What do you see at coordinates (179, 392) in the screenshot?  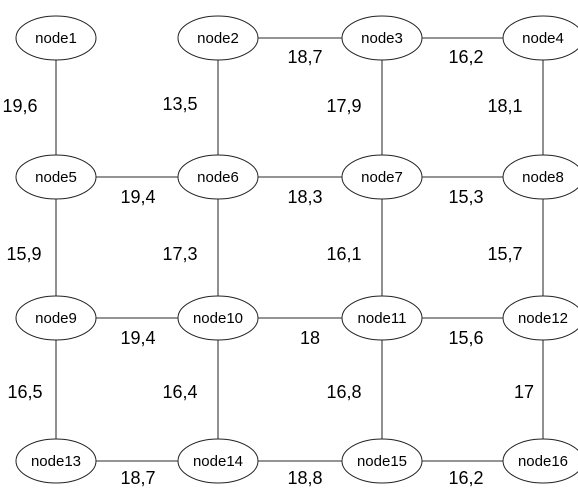 I see `edge-weight-label: 16,4` at bounding box center [179, 392].